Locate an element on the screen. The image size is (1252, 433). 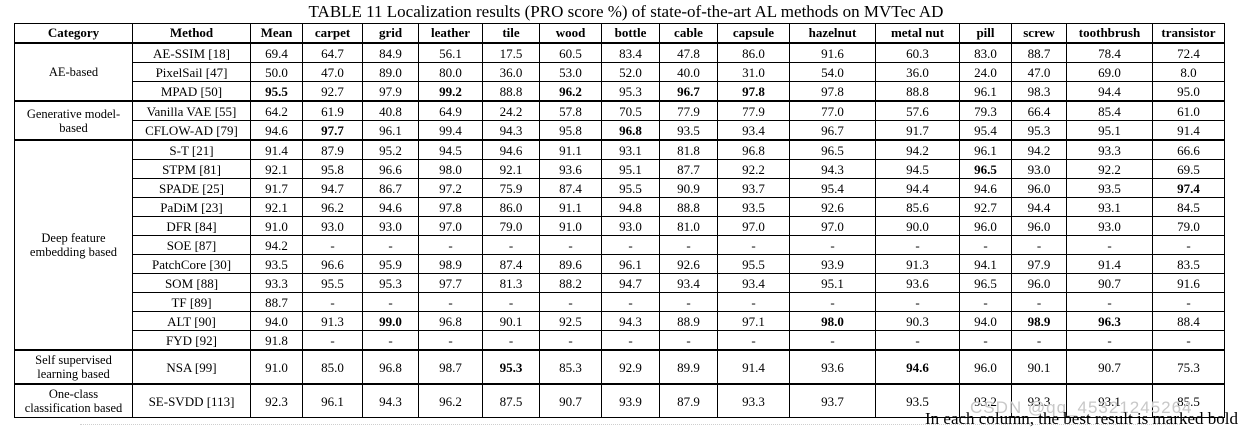
value-cell: 88.8 is located at coordinates (688, 207).